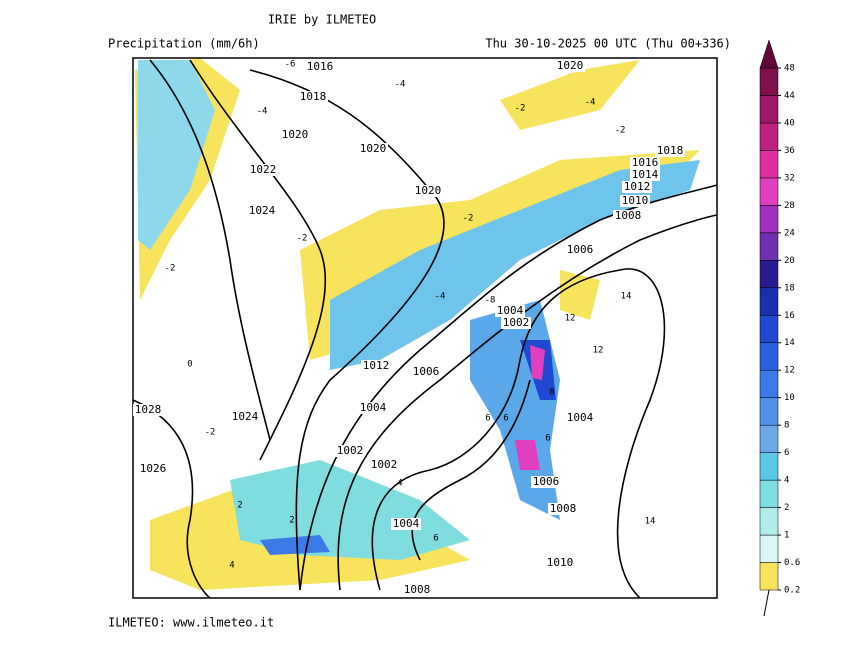 The height and width of the screenshot is (656, 850). I want to click on isobar-label: 1006, so click(426, 371).